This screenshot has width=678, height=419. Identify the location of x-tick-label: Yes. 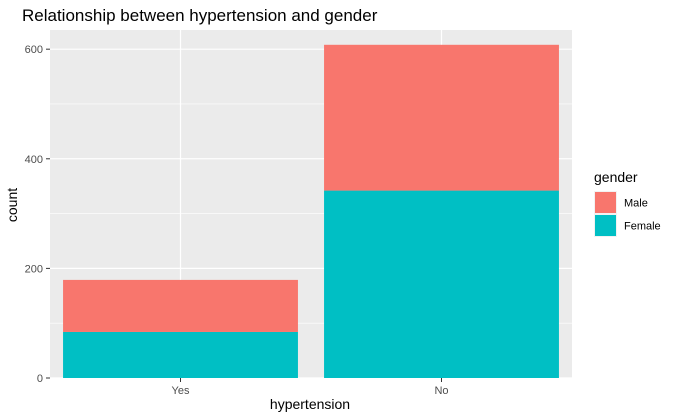
(181, 391).